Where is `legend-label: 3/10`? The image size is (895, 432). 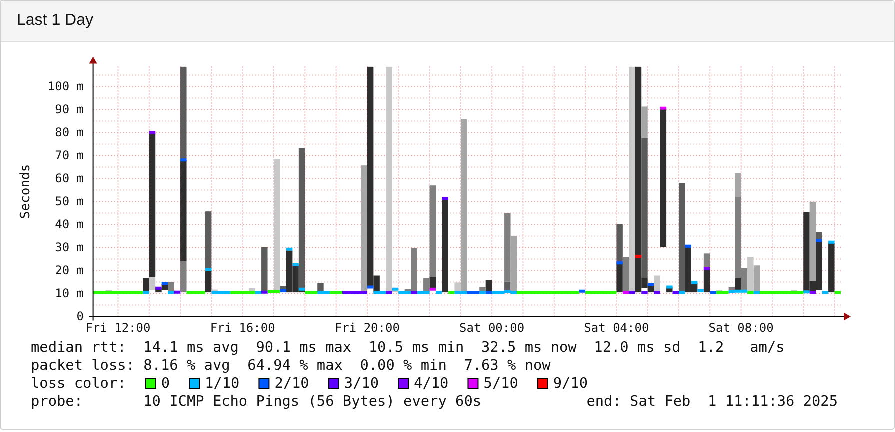 legend-label: 3/10 is located at coordinates (362, 384).